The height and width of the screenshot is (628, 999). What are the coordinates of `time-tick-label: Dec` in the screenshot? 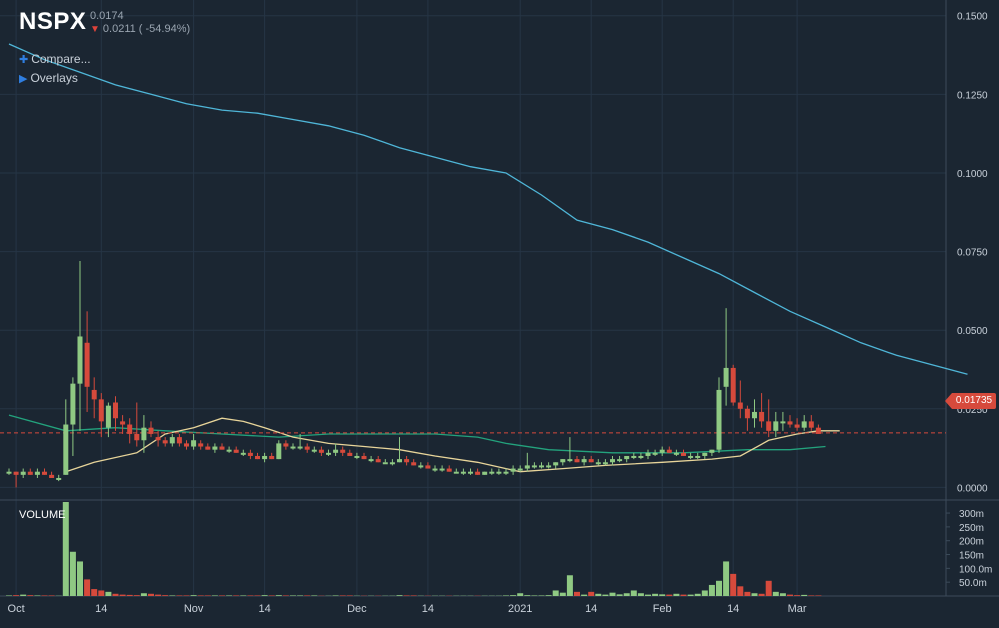 It's located at (357, 609).